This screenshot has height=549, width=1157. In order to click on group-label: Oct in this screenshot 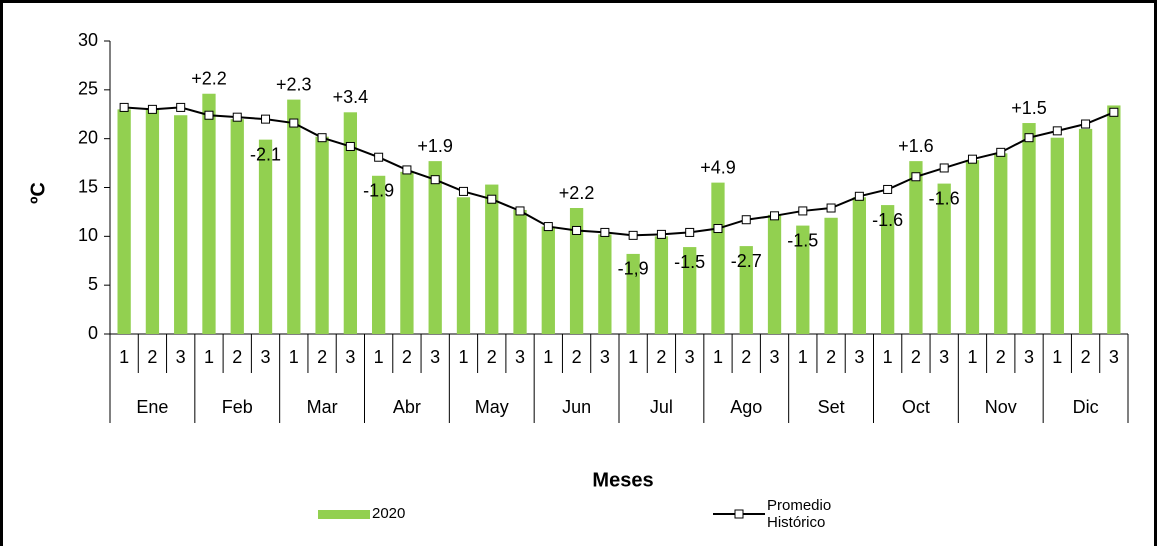, I will do `click(916, 407)`.